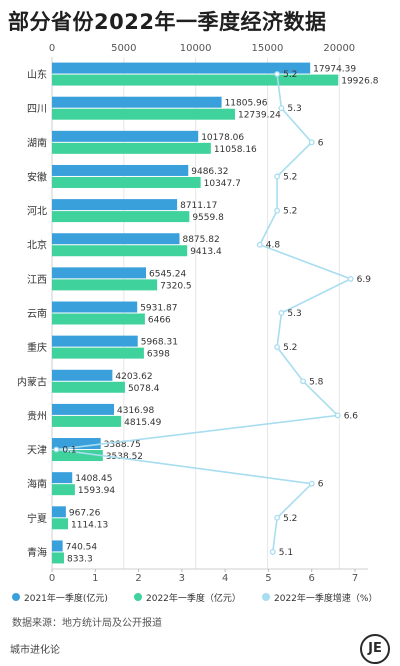 The height and width of the screenshot is (666, 400). What do you see at coordinates (225, 578) in the screenshot?
I see `x-bottom-tick-label: 4` at bounding box center [225, 578].